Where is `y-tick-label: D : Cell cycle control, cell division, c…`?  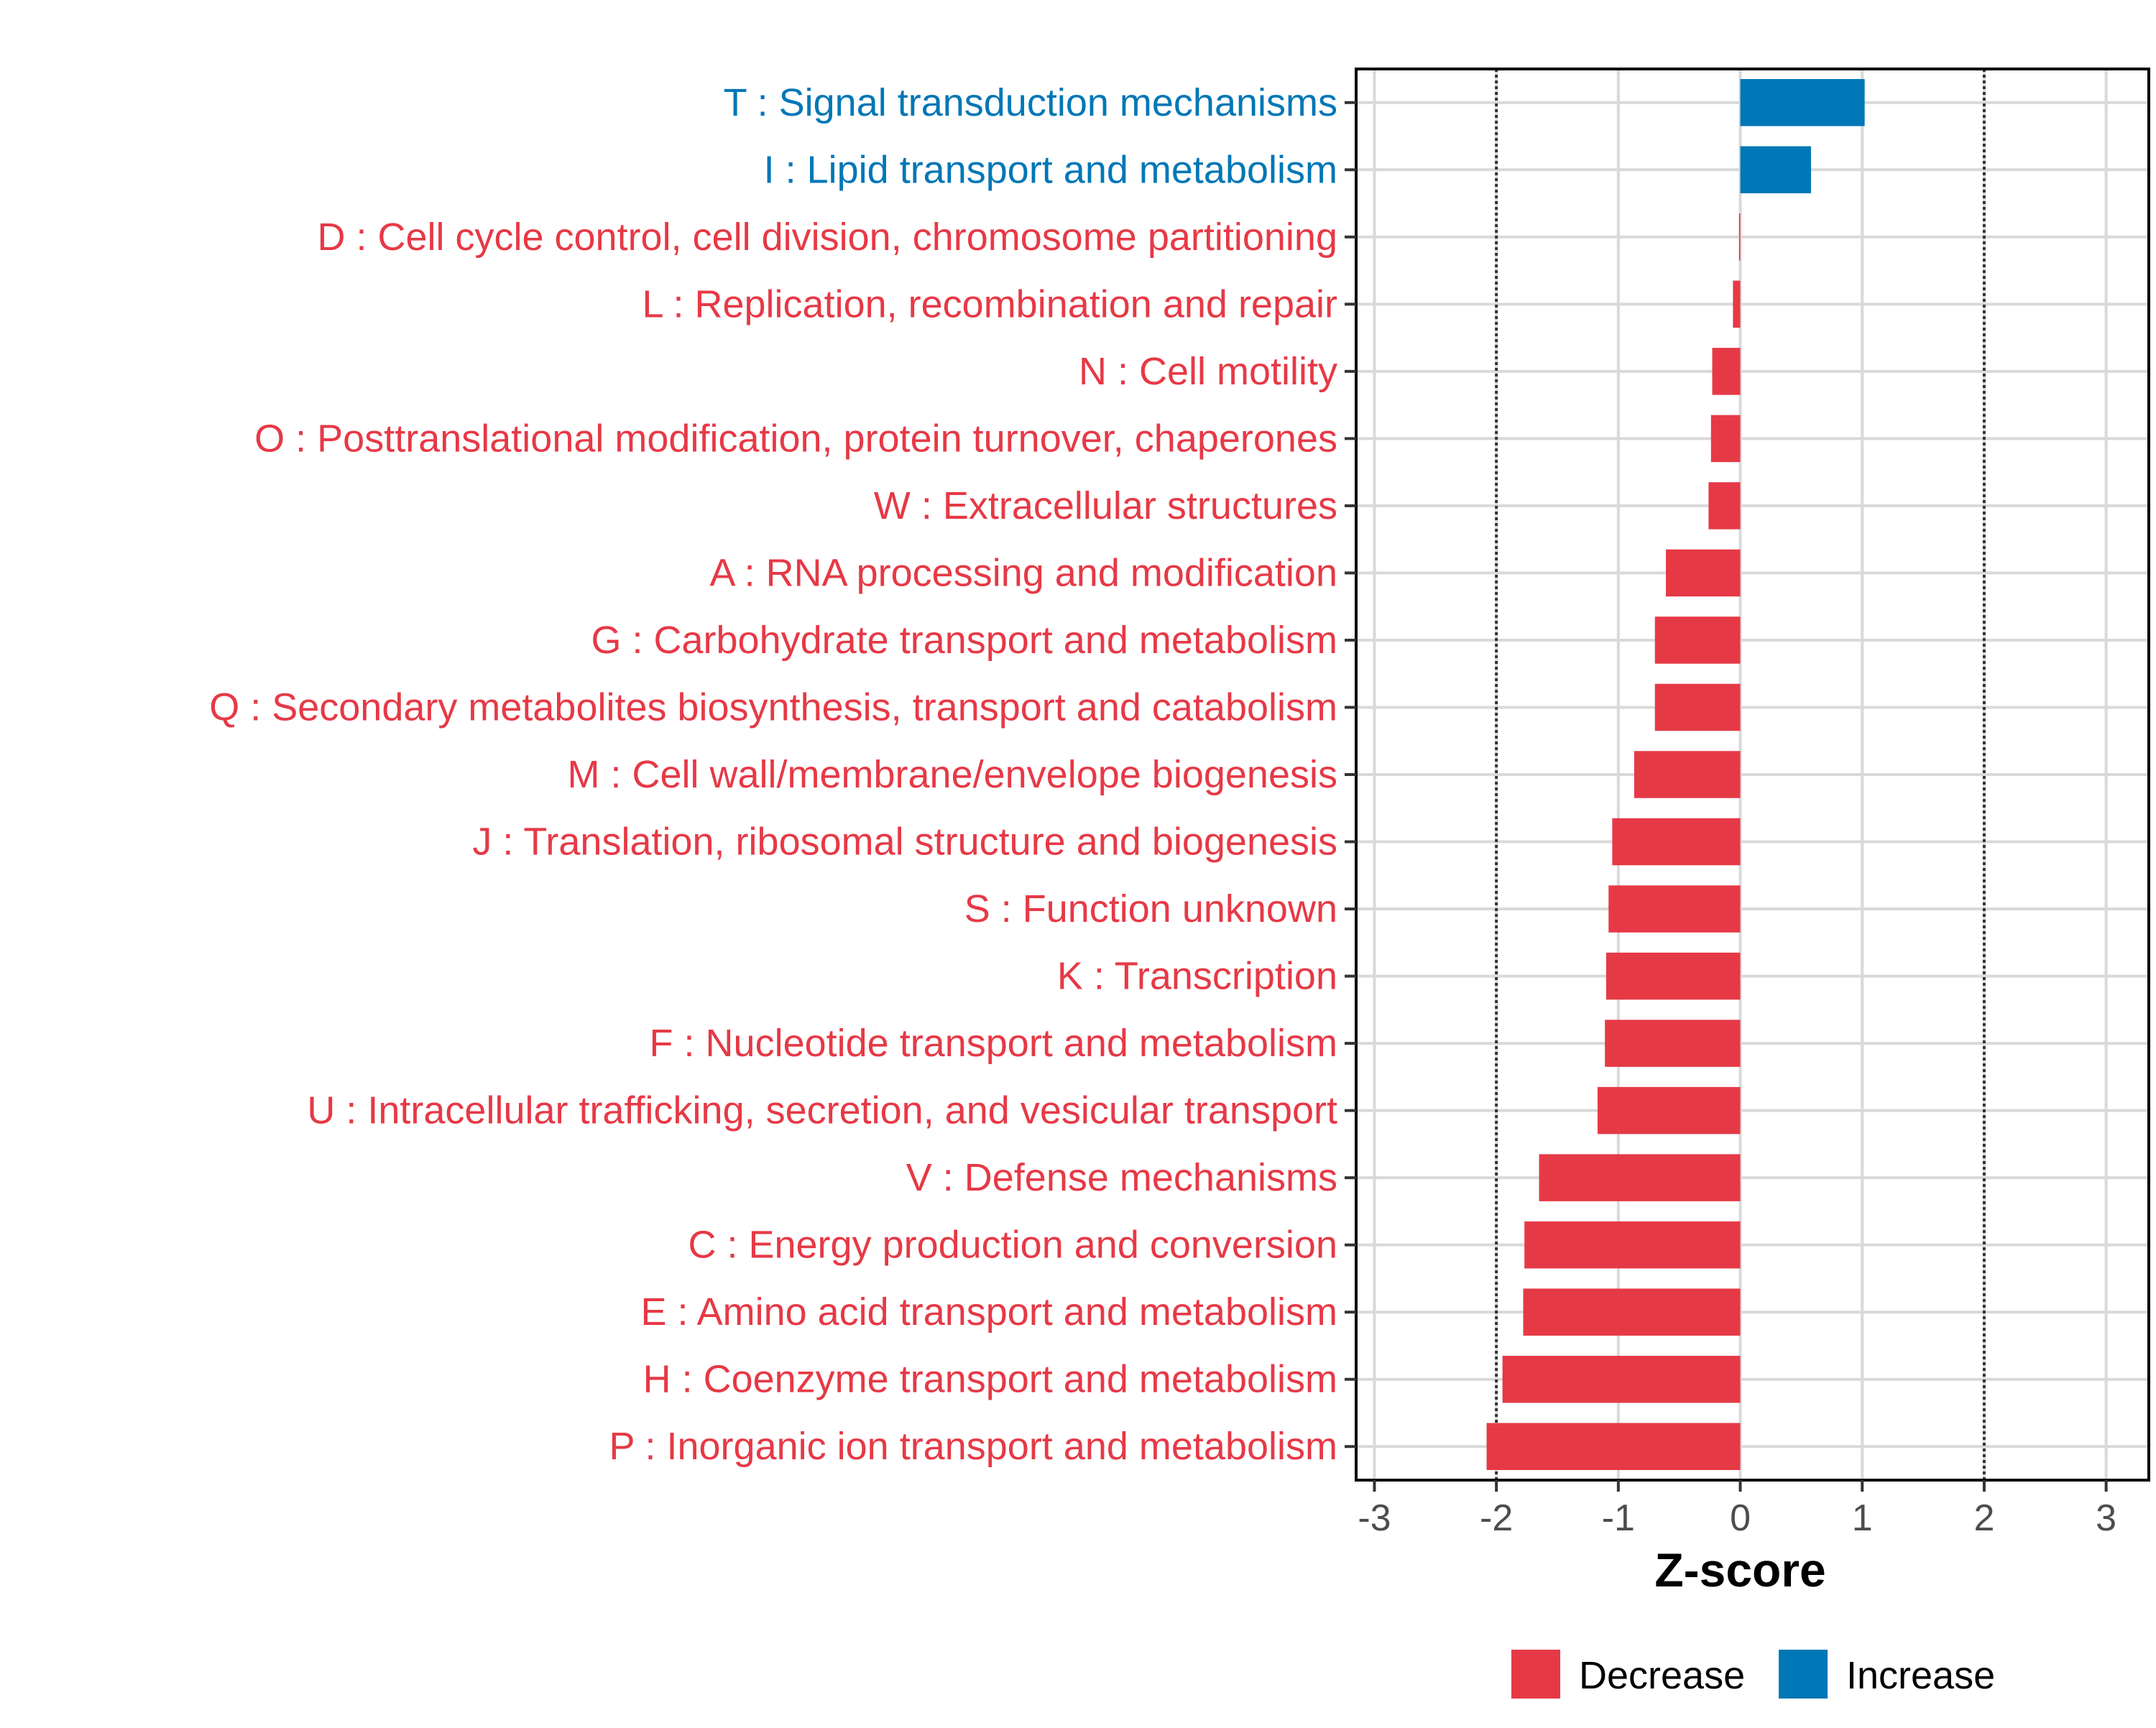 y-tick-label: D : Cell cycle control, cell division, c… is located at coordinates (827, 238).